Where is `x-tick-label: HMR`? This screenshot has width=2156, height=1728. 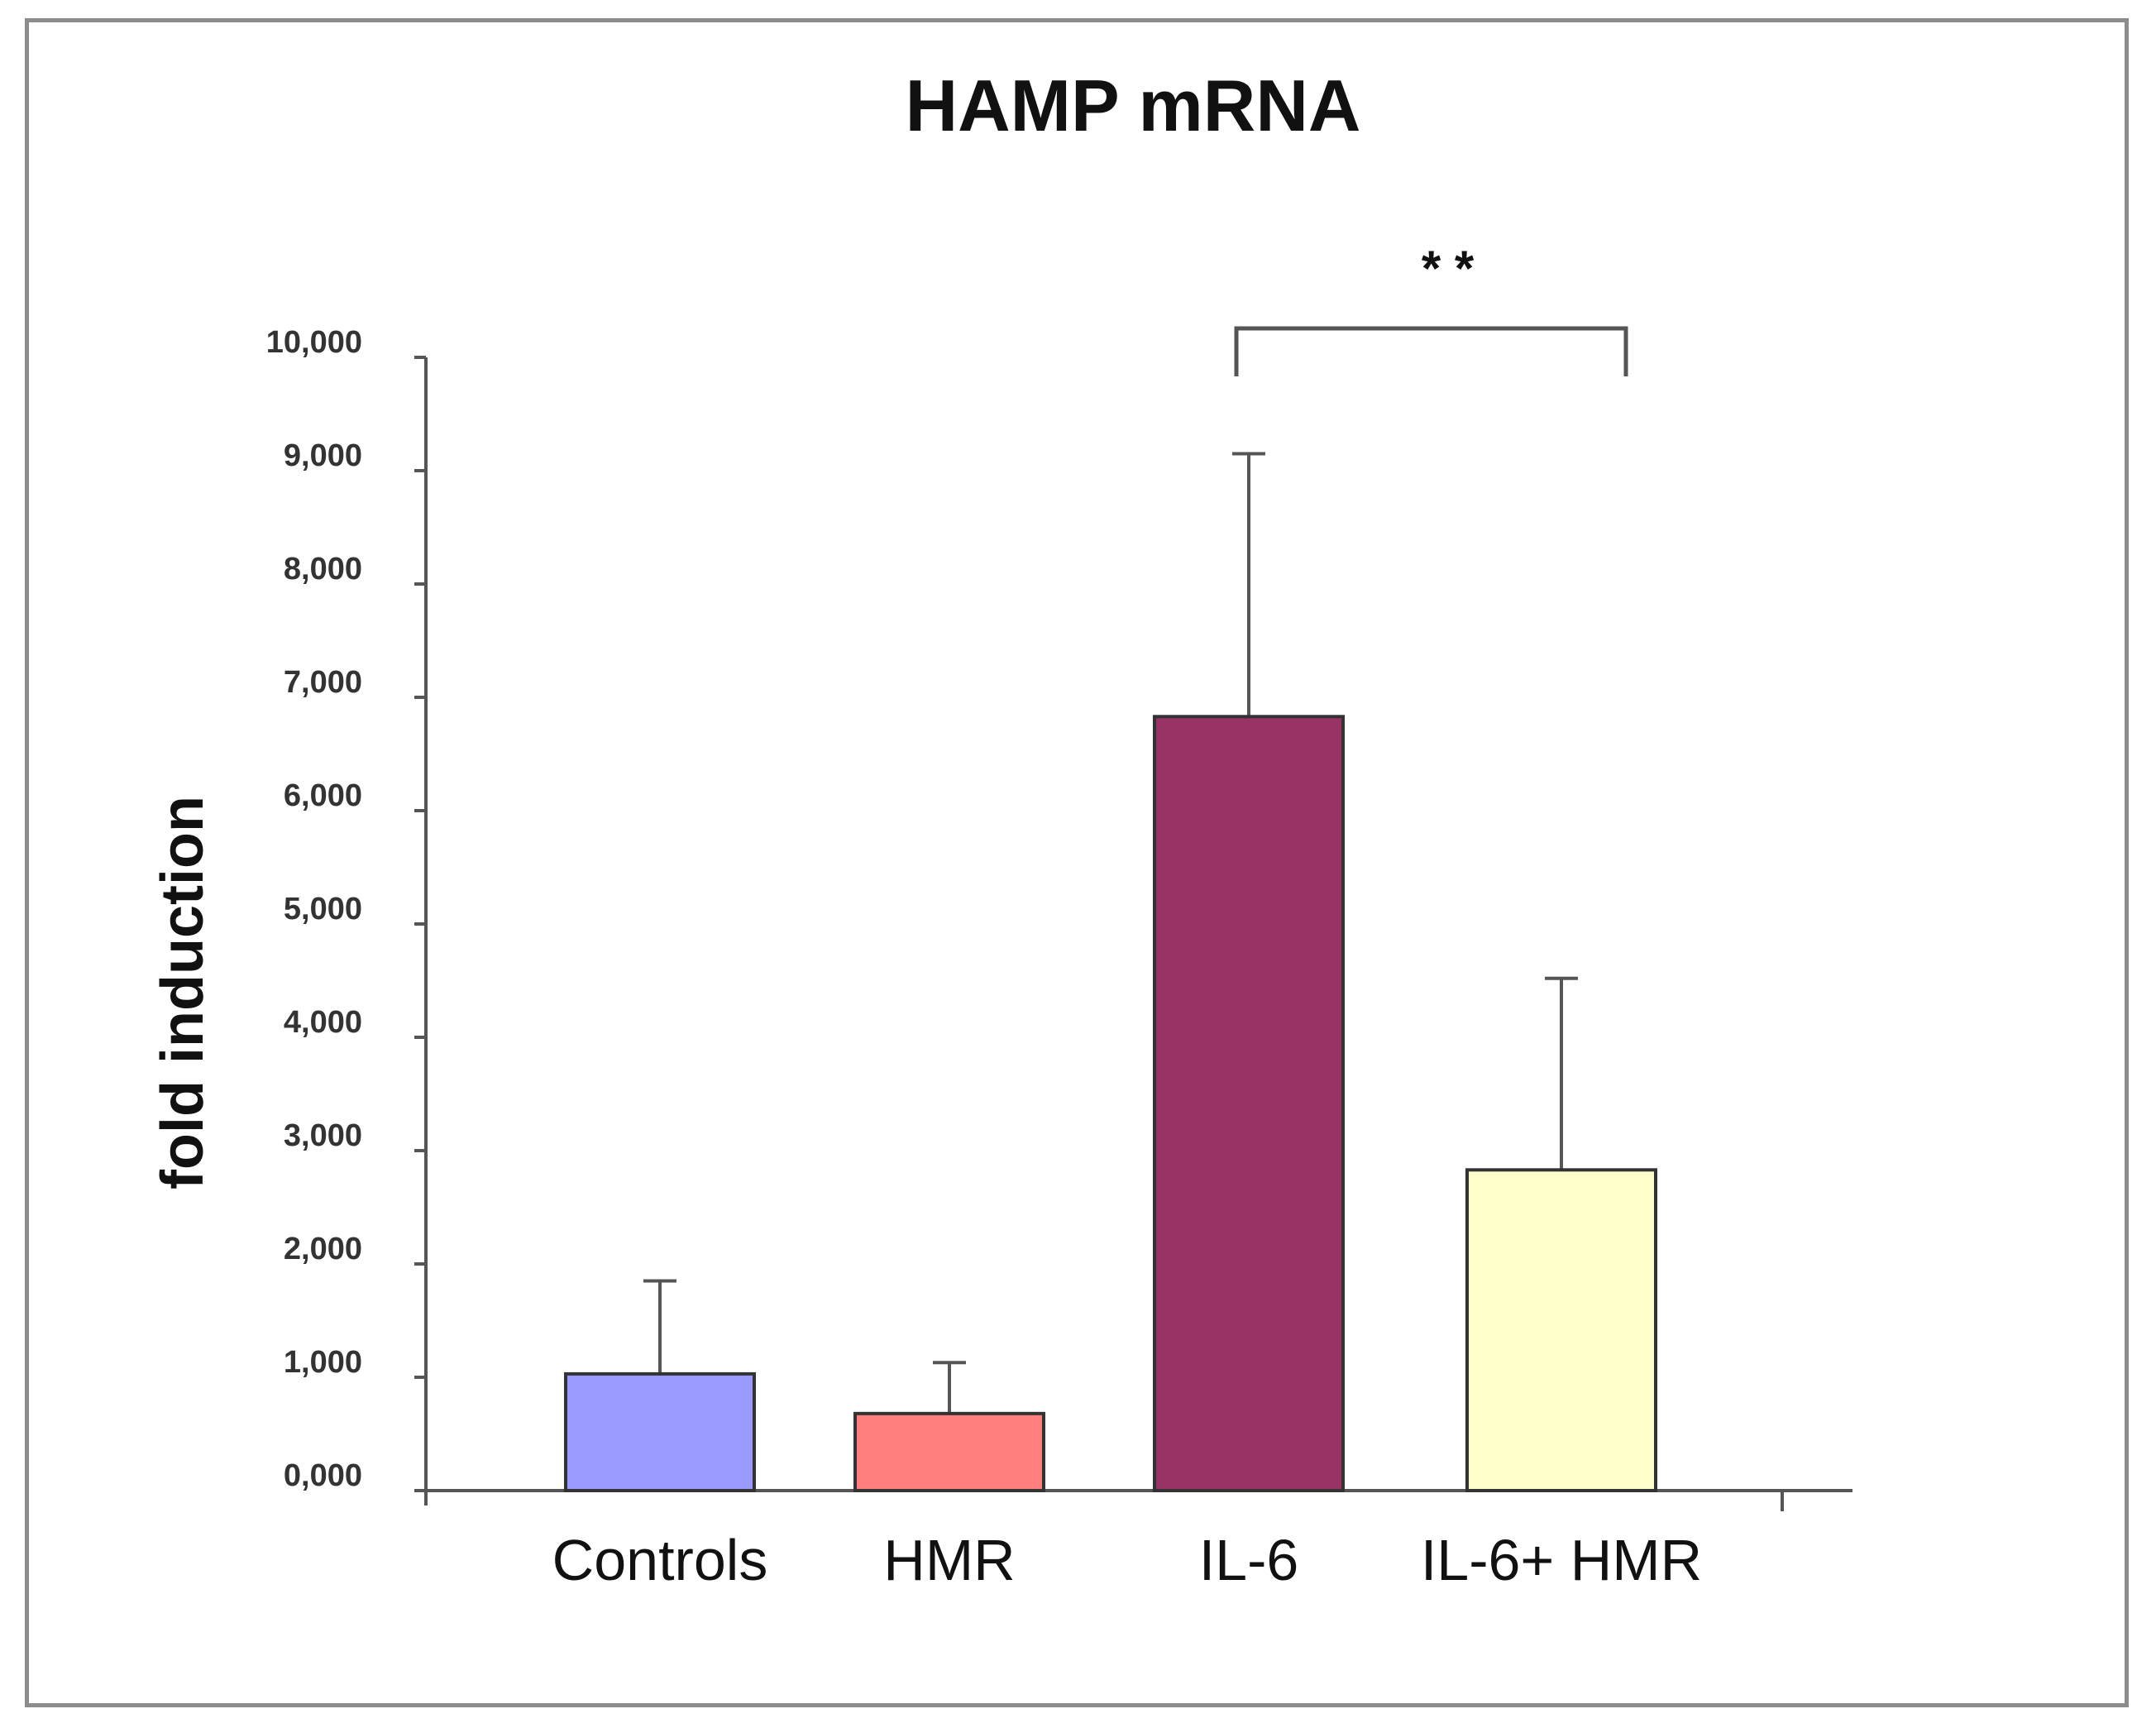 x-tick-label: HMR is located at coordinates (949, 1560).